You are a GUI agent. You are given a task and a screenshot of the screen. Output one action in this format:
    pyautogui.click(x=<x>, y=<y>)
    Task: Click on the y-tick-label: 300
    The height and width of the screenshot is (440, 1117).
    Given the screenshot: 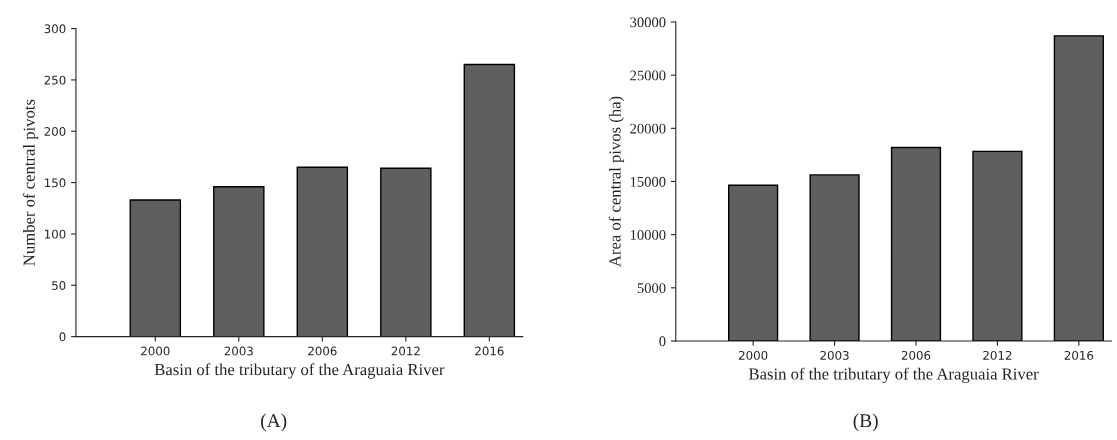 What is the action you would take?
    pyautogui.click(x=55, y=29)
    